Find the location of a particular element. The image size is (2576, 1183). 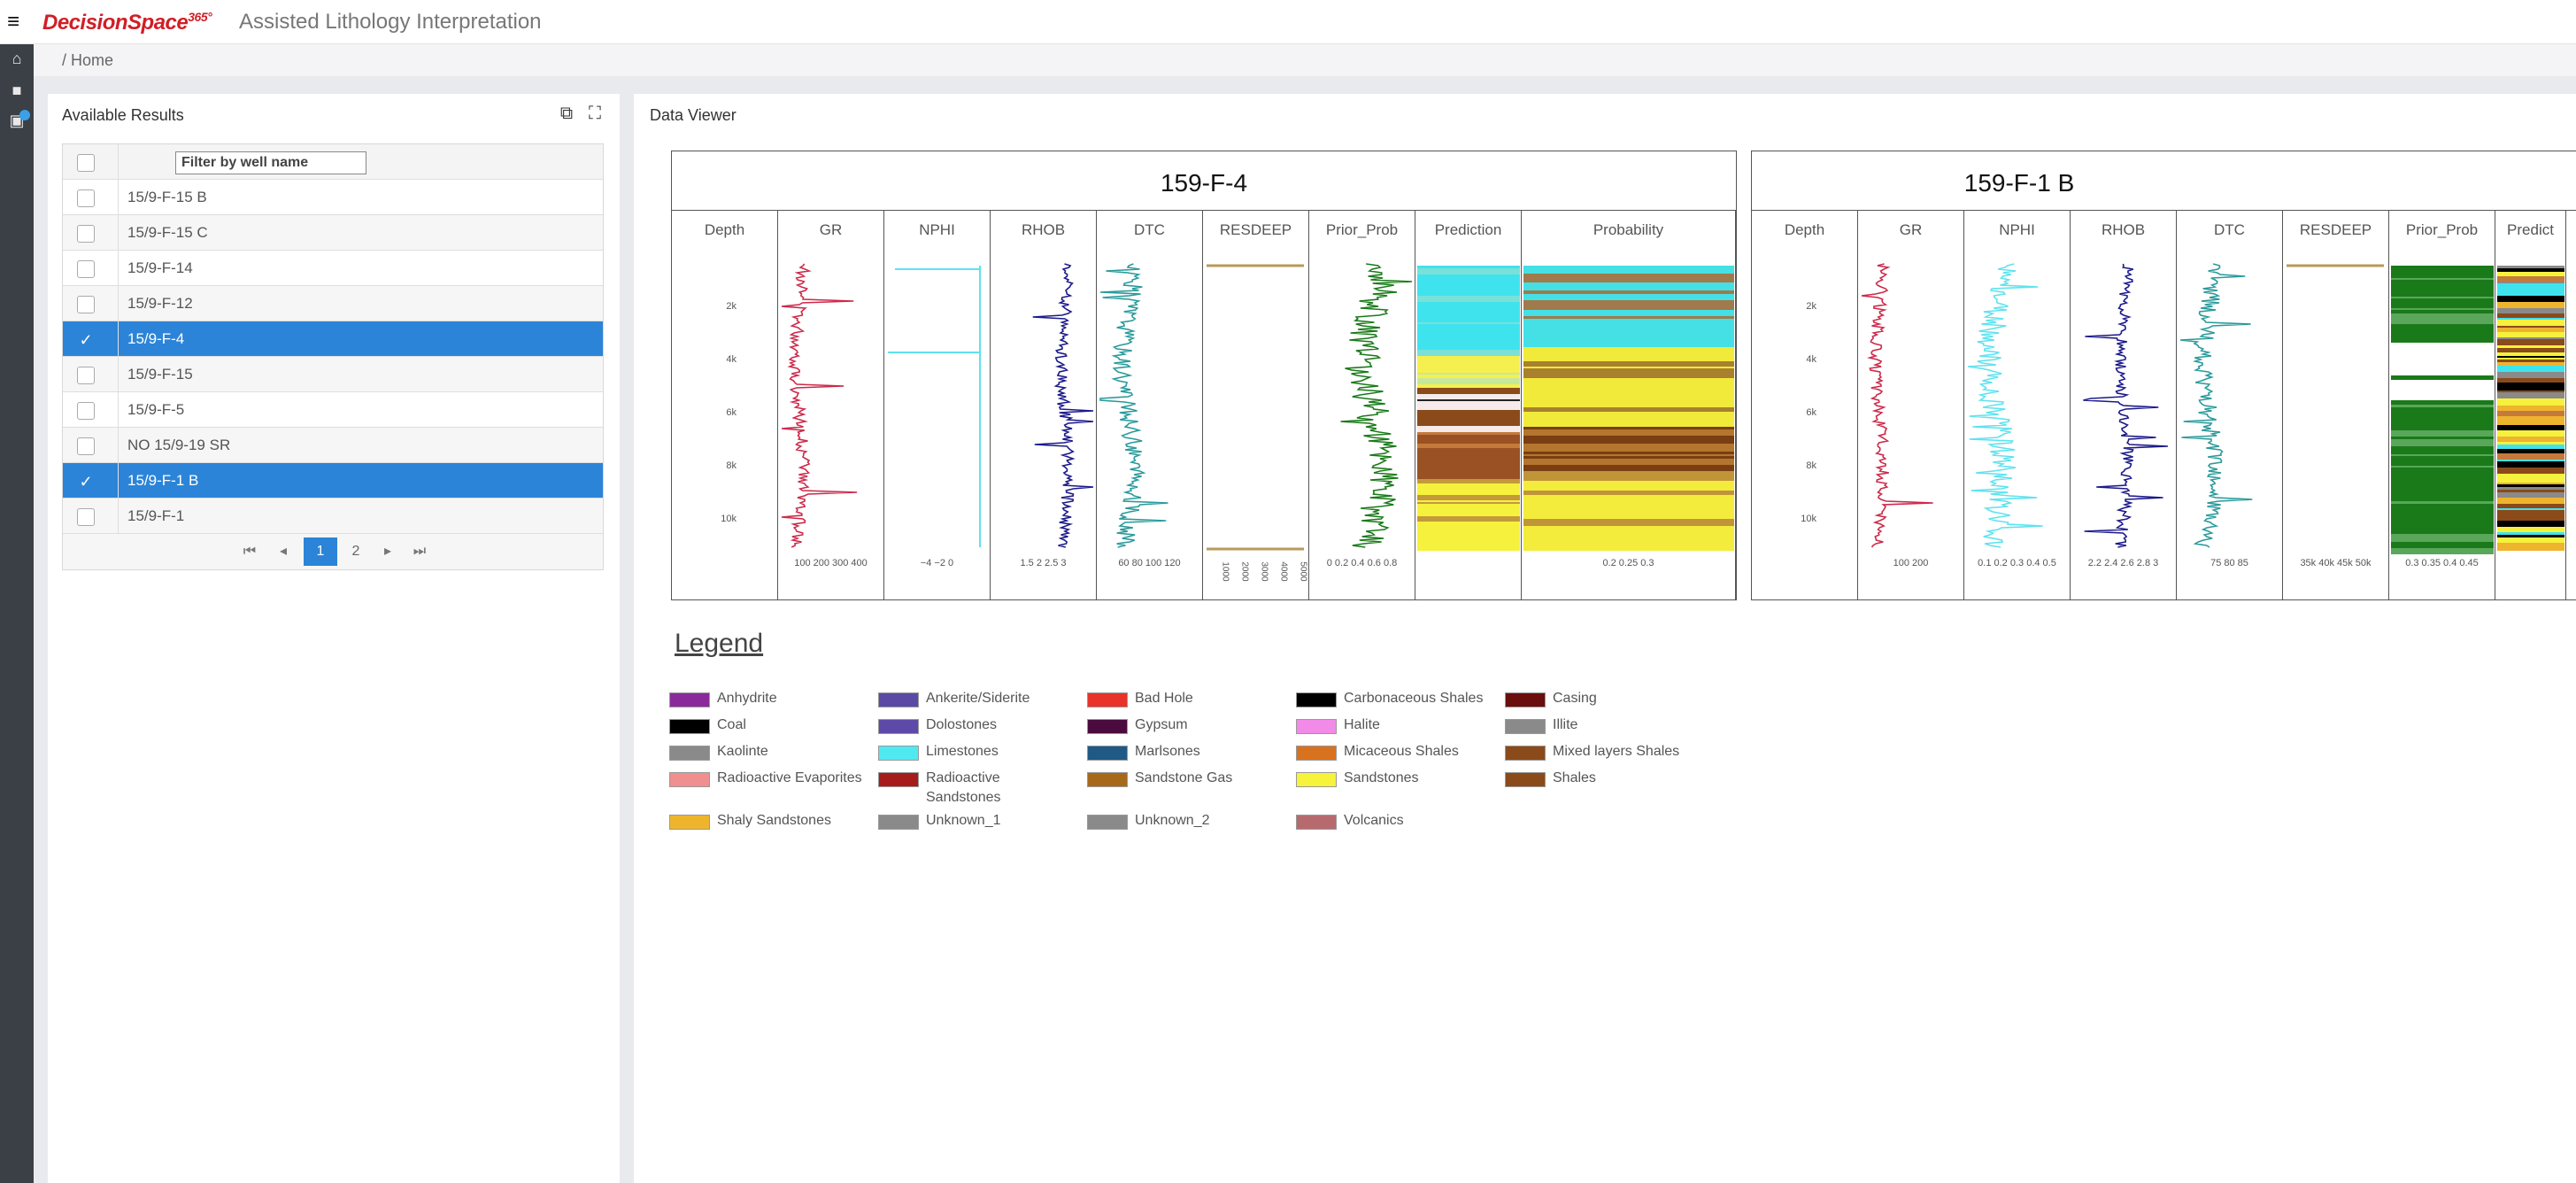

table-row: 15/9-F-5 is located at coordinates (333, 410).